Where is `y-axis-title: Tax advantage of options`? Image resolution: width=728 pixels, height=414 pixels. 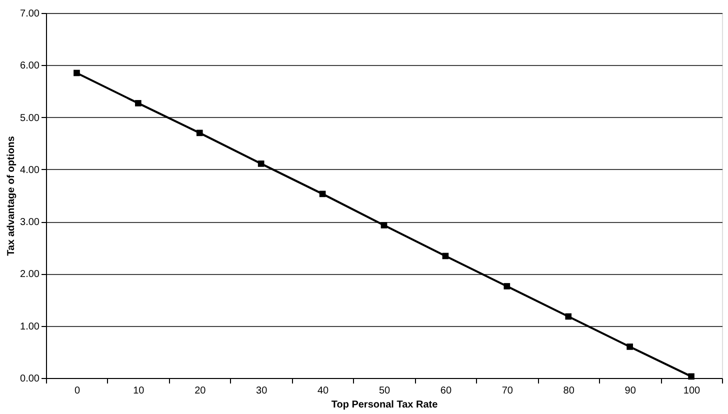
y-axis-title: Tax advantage of options is located at coordinates (12, 196).